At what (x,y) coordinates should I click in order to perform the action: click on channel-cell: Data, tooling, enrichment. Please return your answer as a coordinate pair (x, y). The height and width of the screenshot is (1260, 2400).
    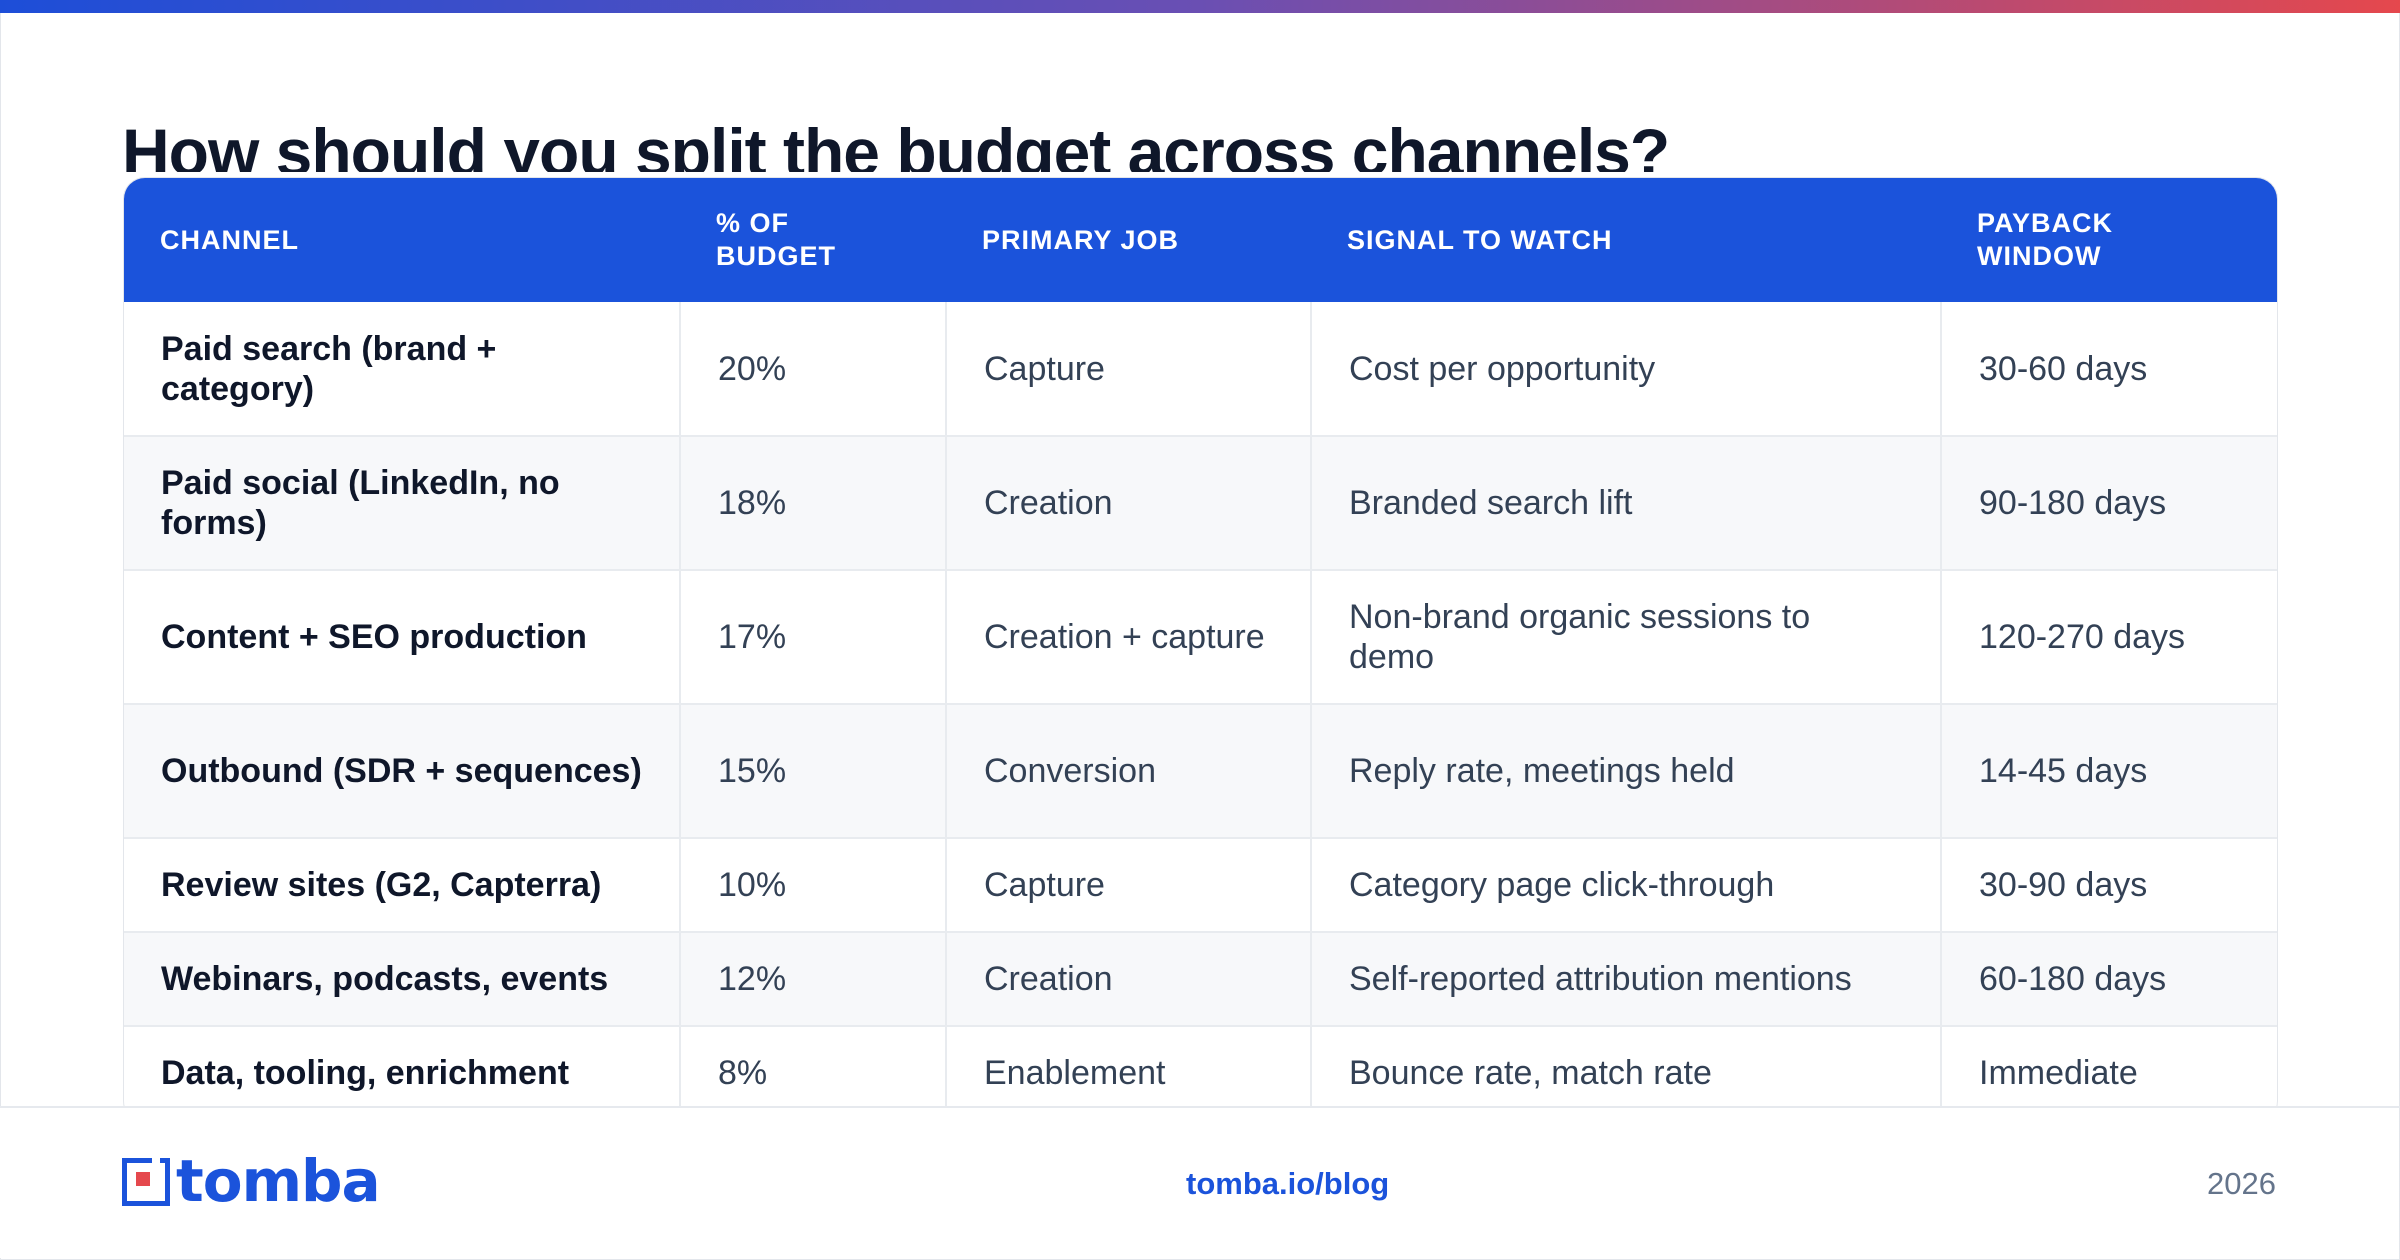
    Looking at the image, I should click on (402, 1073).